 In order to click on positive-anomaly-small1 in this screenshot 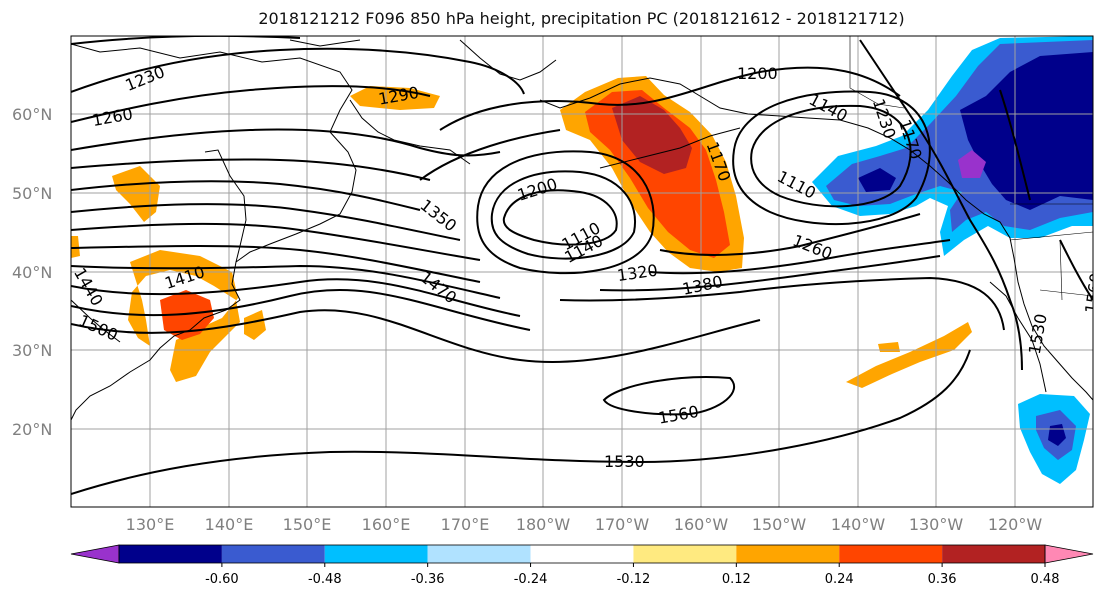, I will do `click(255, 325)`.